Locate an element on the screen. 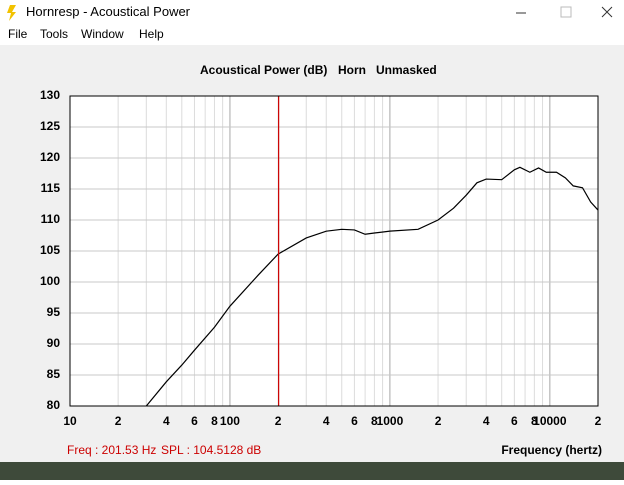  x-axis-label: Frequency (hertz) is located at coordinates (551, 450).